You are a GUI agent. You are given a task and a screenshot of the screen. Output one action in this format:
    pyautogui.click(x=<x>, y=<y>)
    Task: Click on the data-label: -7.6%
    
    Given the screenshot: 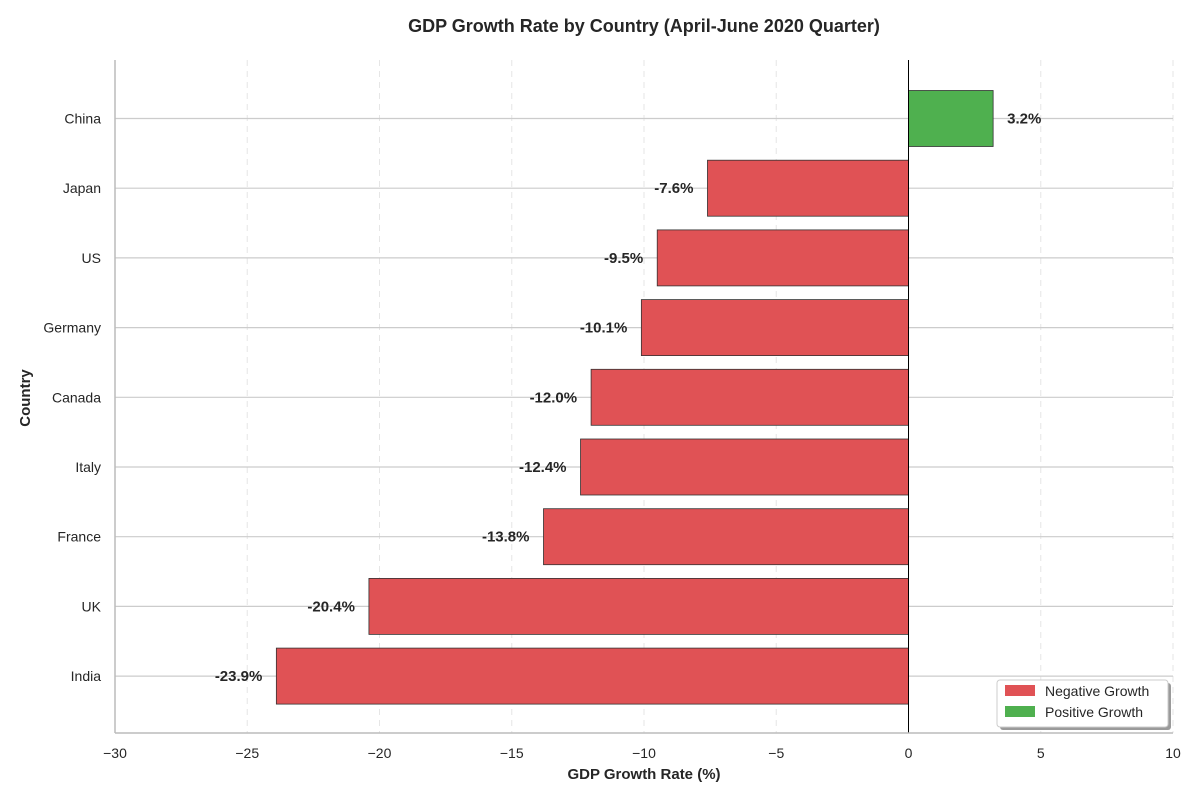 What is the action you would take?
    pyautogui.click(x=673, y=188)
    